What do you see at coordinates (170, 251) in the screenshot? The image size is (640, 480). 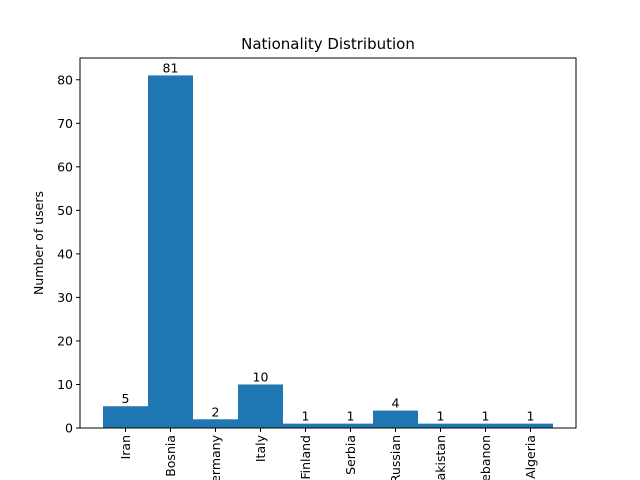 I see `bar-bosnia` at bounding box center [170, 251].